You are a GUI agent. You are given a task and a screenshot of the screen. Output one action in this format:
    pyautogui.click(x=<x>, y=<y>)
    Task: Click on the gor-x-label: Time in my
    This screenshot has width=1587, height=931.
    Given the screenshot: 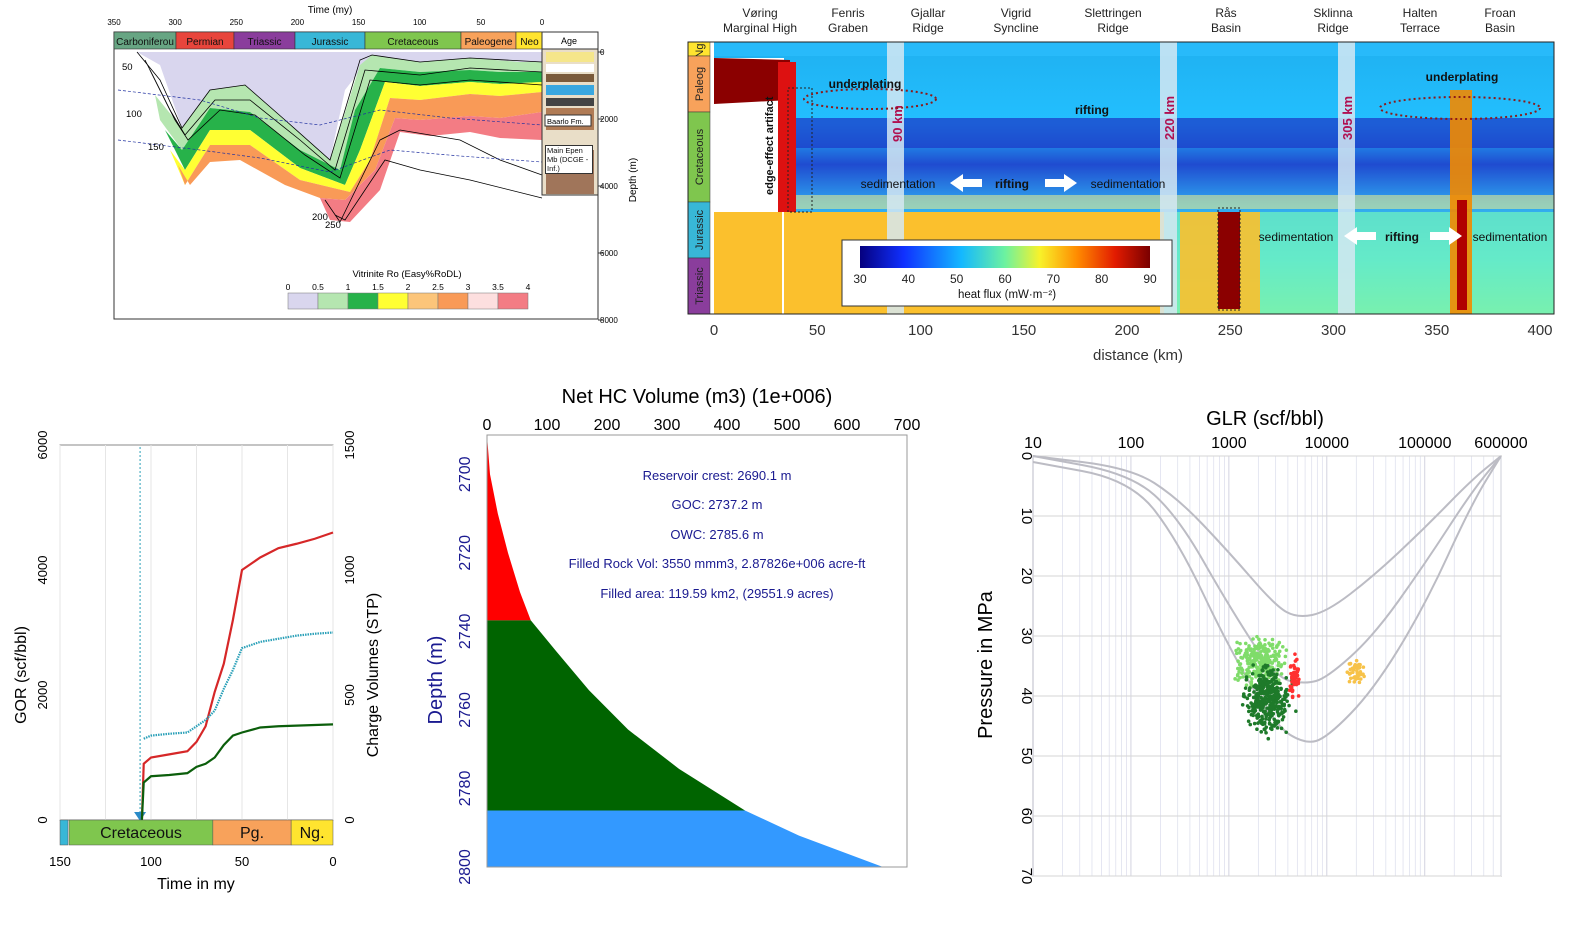 What is the action you would take?
    pyautogui.click(x=196, y=884)
    